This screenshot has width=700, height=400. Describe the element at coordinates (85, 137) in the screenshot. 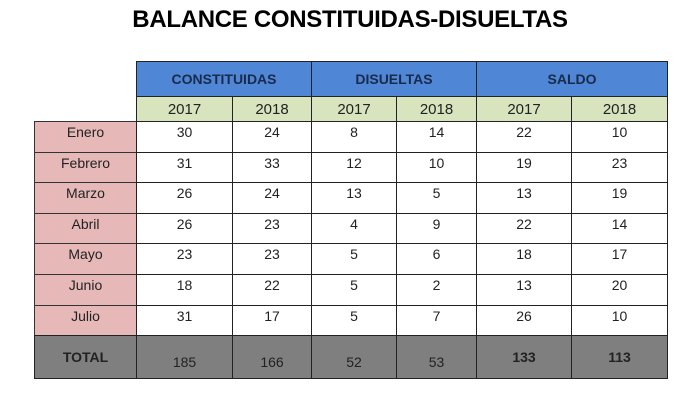

I see `month-label: Enero` at that location.